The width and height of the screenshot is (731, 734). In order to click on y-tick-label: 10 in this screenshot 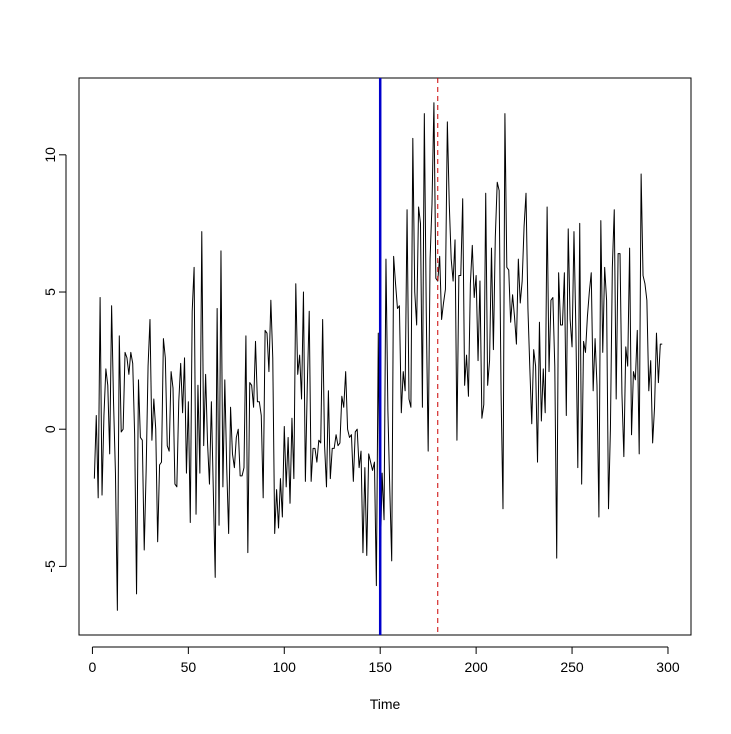, I will do `click(50, 155)`.